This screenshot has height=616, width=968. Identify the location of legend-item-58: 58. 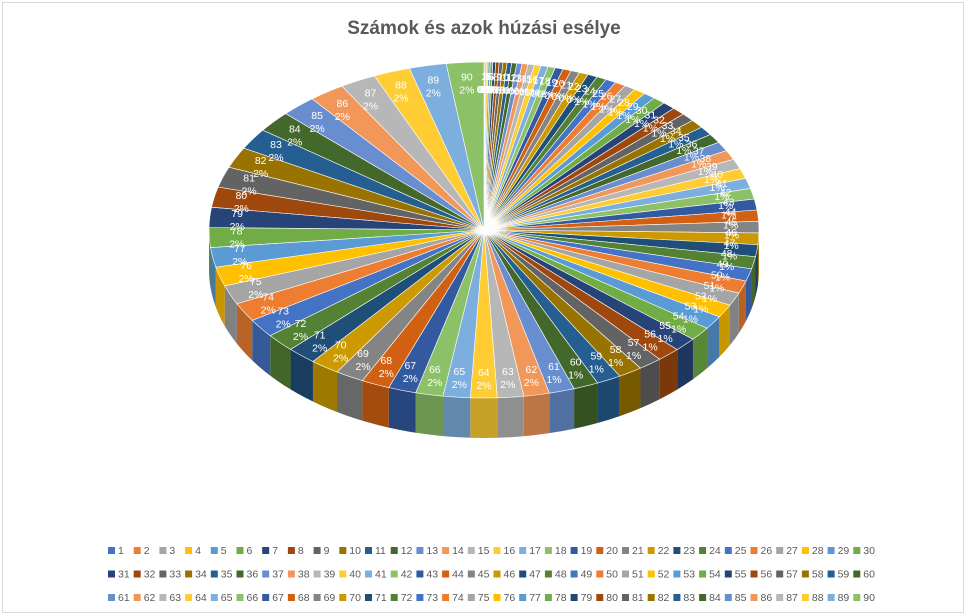
(812, 575).